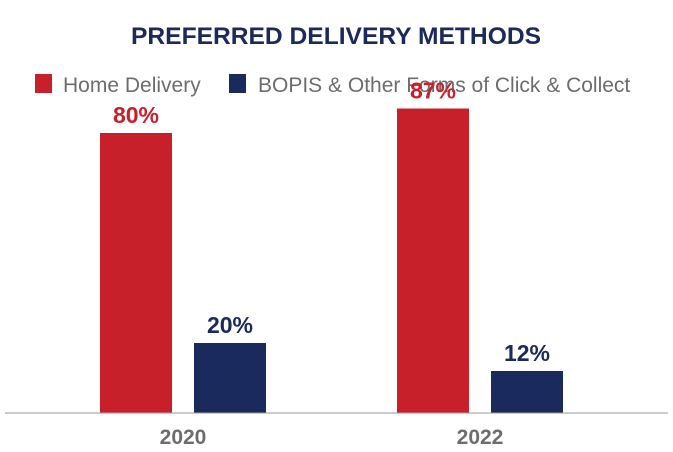 The image size is (673, 452). Describe the element at coordinates (43, 83) in the screenshot. I see `legend-swatch-home-delivery` at that location.